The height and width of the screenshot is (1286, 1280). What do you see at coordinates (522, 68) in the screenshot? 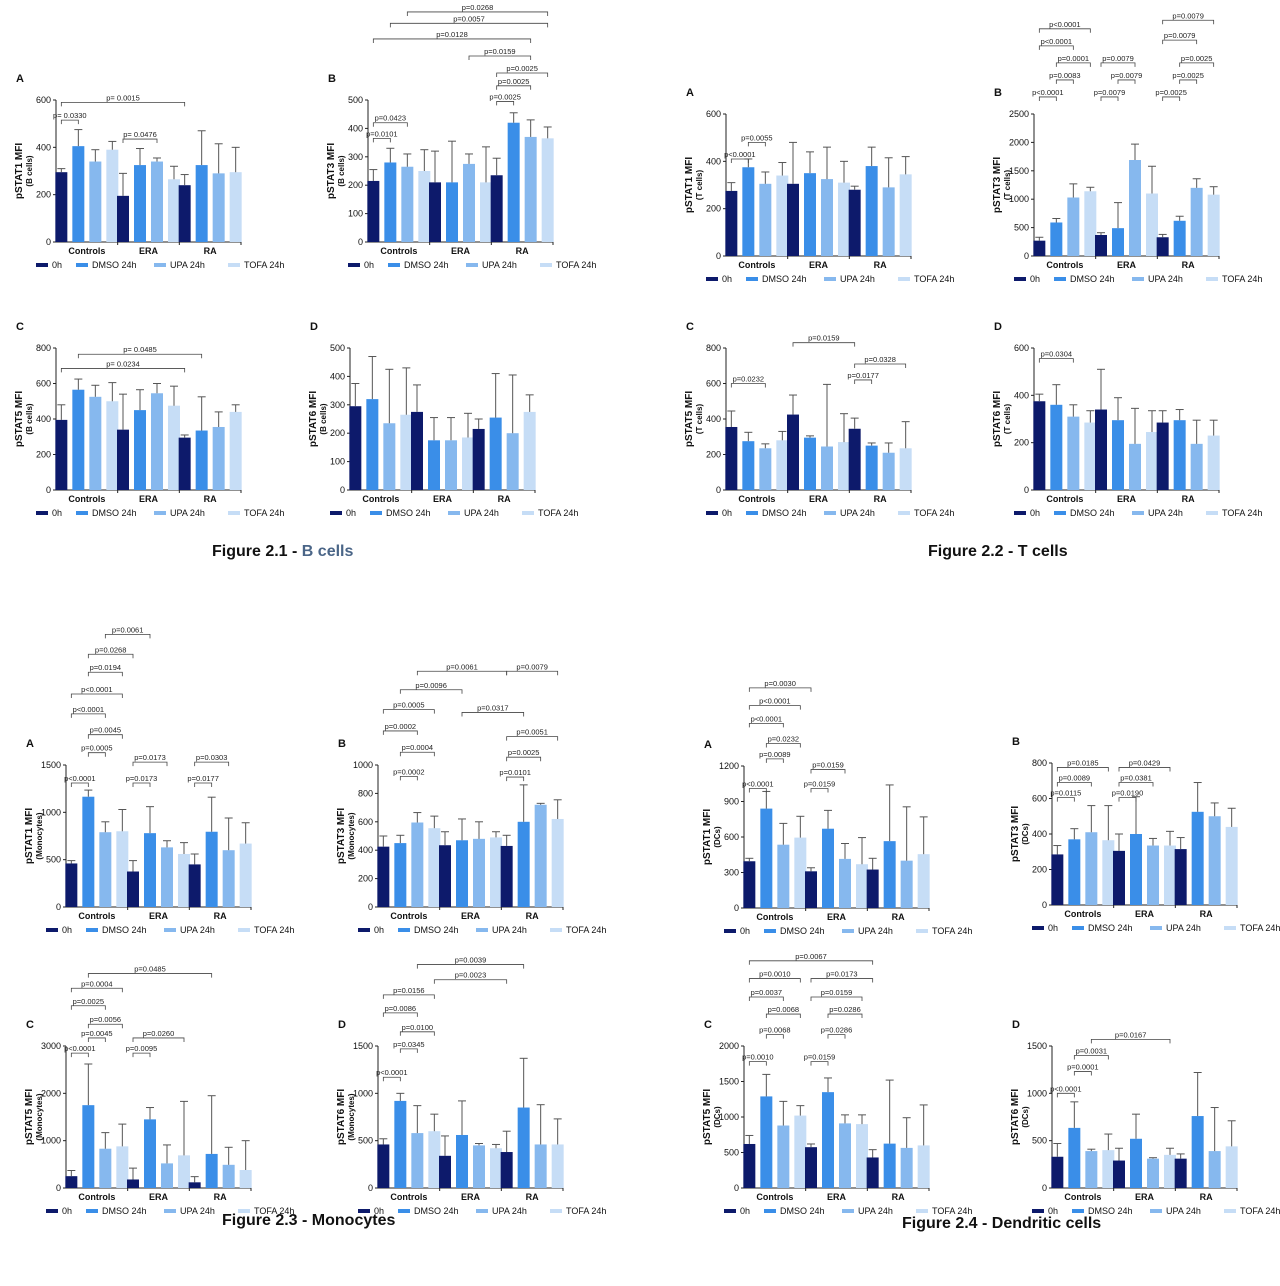
I see `p-value-label: p=0.0025` at bounding box center [522, 68].